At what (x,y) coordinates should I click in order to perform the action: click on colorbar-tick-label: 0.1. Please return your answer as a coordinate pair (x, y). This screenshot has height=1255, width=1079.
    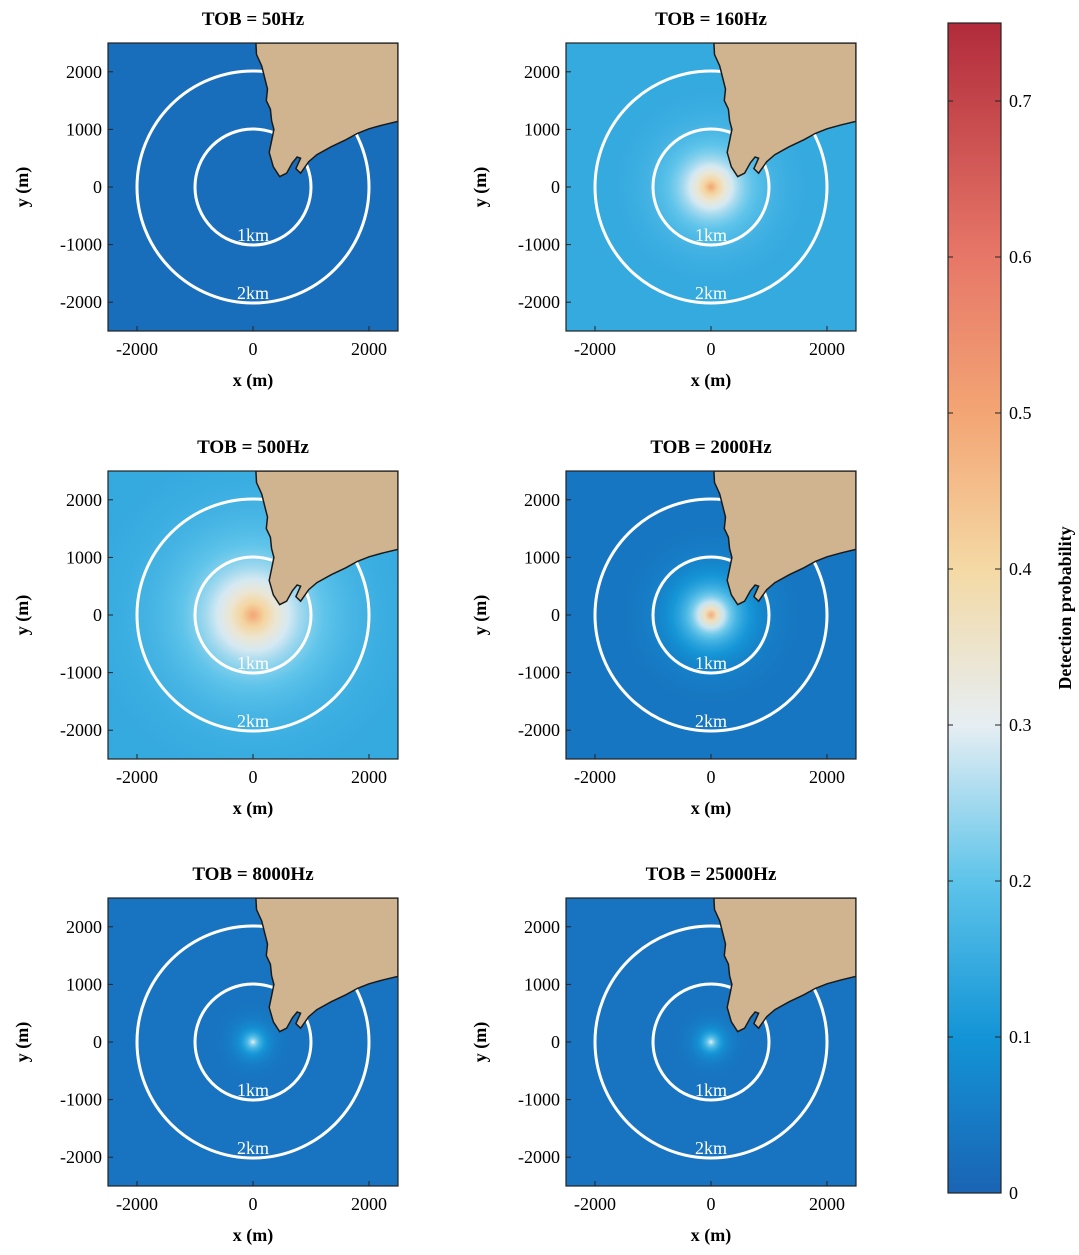
    Looking at the image, I should click on (1020, 1037).